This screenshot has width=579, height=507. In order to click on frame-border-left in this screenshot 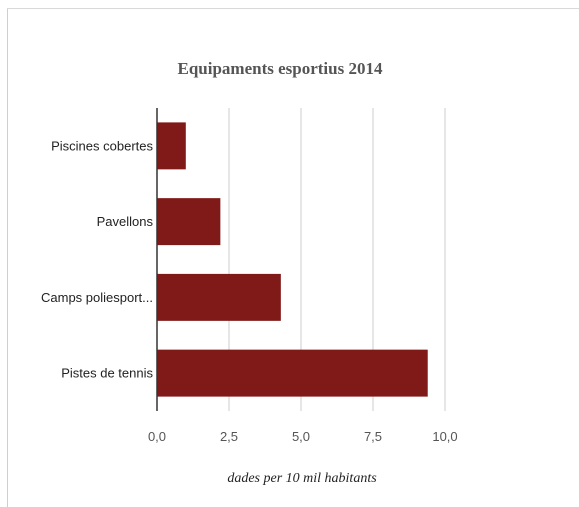, I will do `click(7, 257)`.